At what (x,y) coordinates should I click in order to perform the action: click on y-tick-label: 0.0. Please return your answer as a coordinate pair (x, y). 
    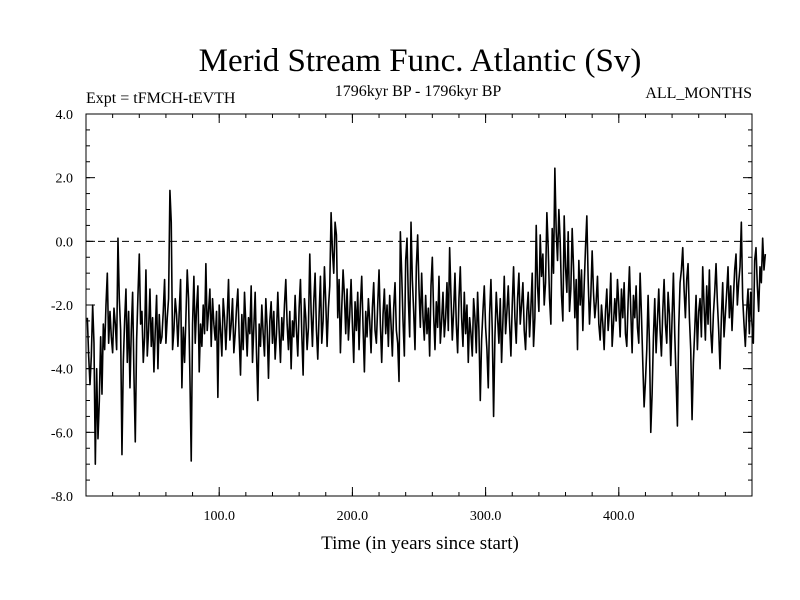
    Looking at the image, I should click on (65, 242).